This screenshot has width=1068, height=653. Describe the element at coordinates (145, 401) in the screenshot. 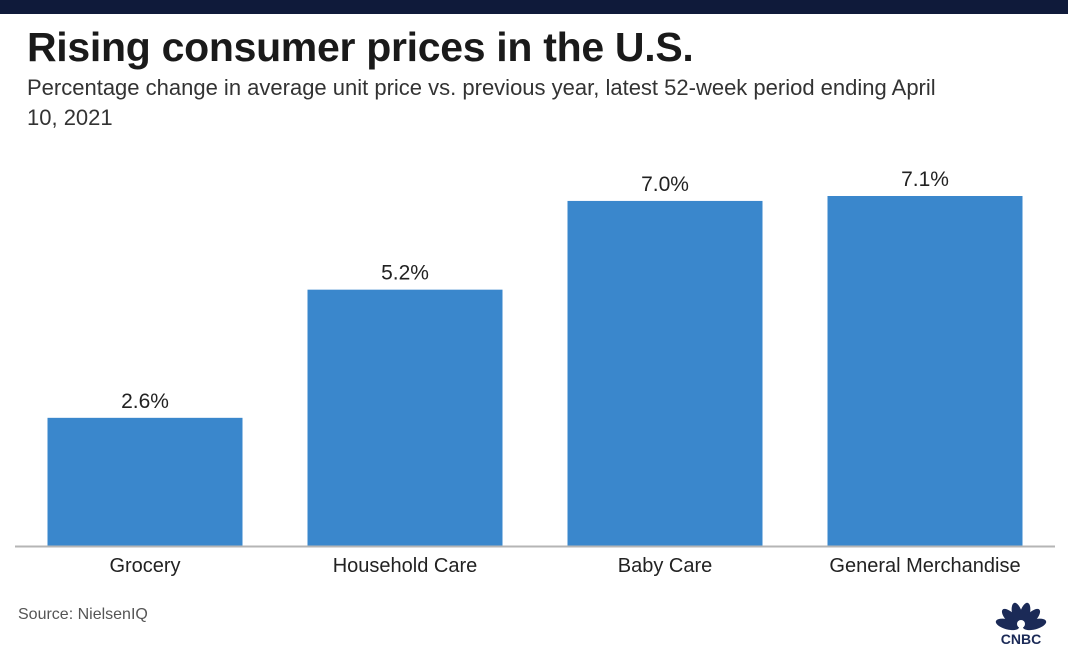

I see `data-label: 2.6%` at that location.